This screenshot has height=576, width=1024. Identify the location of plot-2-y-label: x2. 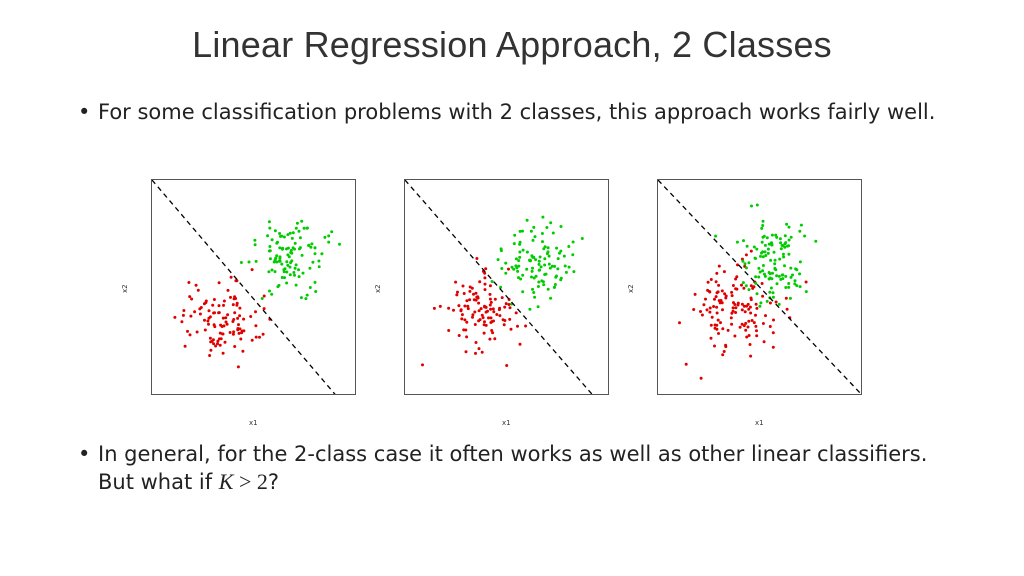
(378, 288).